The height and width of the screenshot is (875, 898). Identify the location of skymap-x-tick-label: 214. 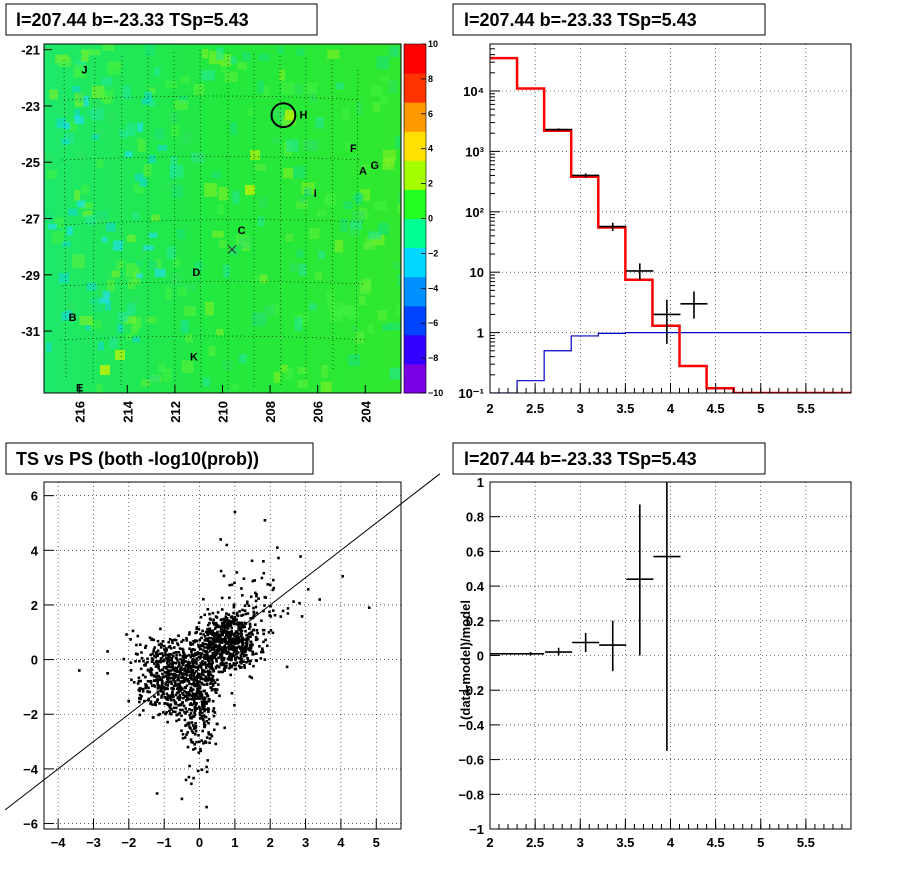
(127, 411).